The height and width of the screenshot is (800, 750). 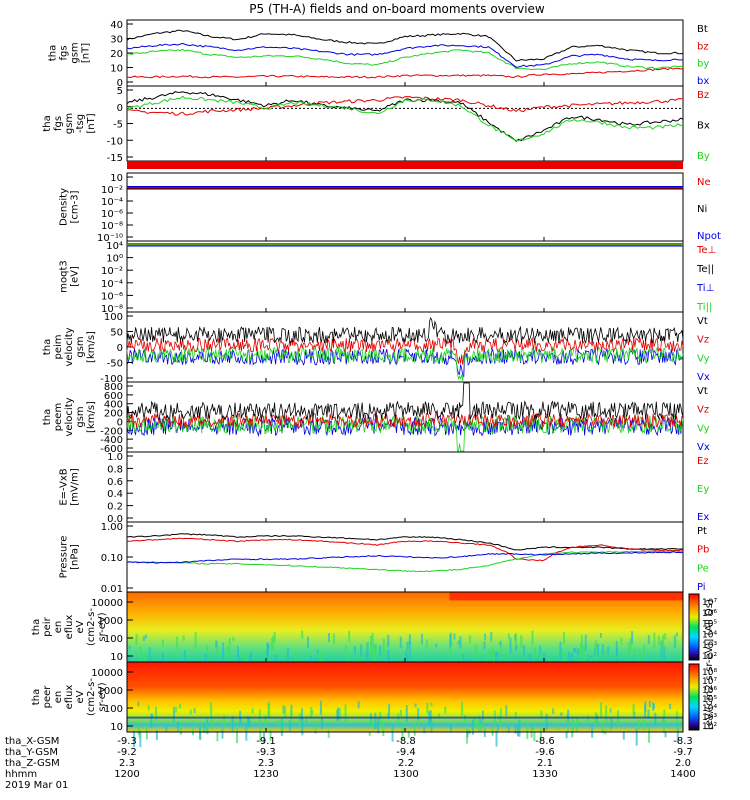 What do you see at coordinates (545, 752) in the screenshot?
I see `footer-value: -9.6` at bounding box center [545, 752].